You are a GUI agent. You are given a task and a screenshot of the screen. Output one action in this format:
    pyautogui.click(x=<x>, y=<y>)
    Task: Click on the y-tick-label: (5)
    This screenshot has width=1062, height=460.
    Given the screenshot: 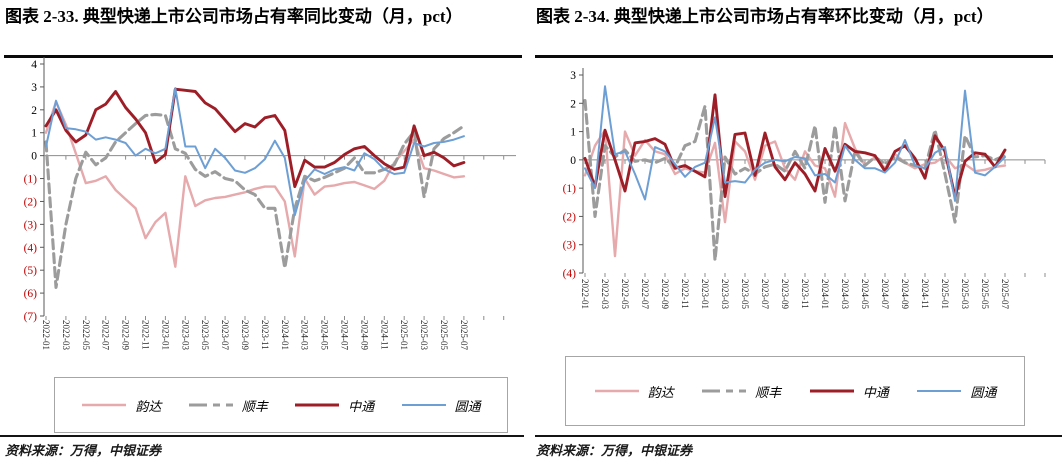 What is the action you would take?
    pyautogui.click(x=31, y=271)
    